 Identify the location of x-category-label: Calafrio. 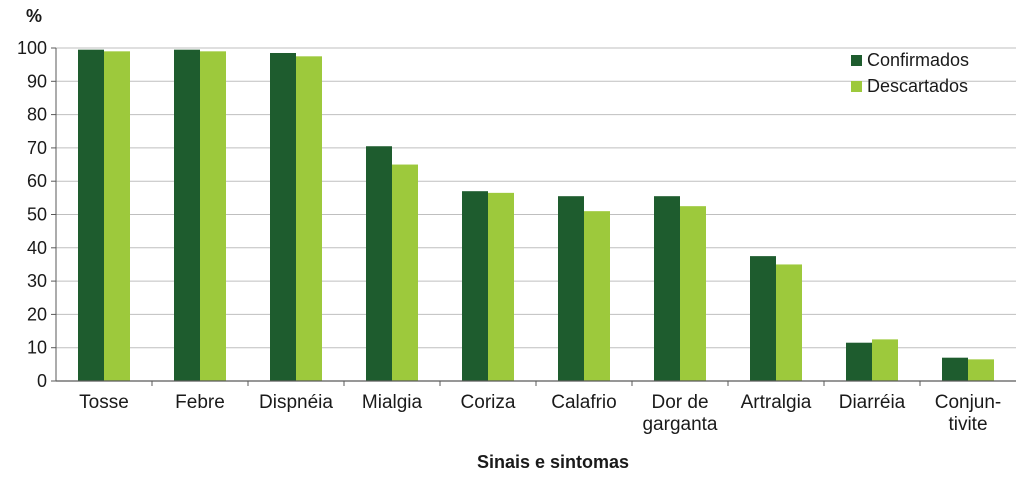
(583, 402).